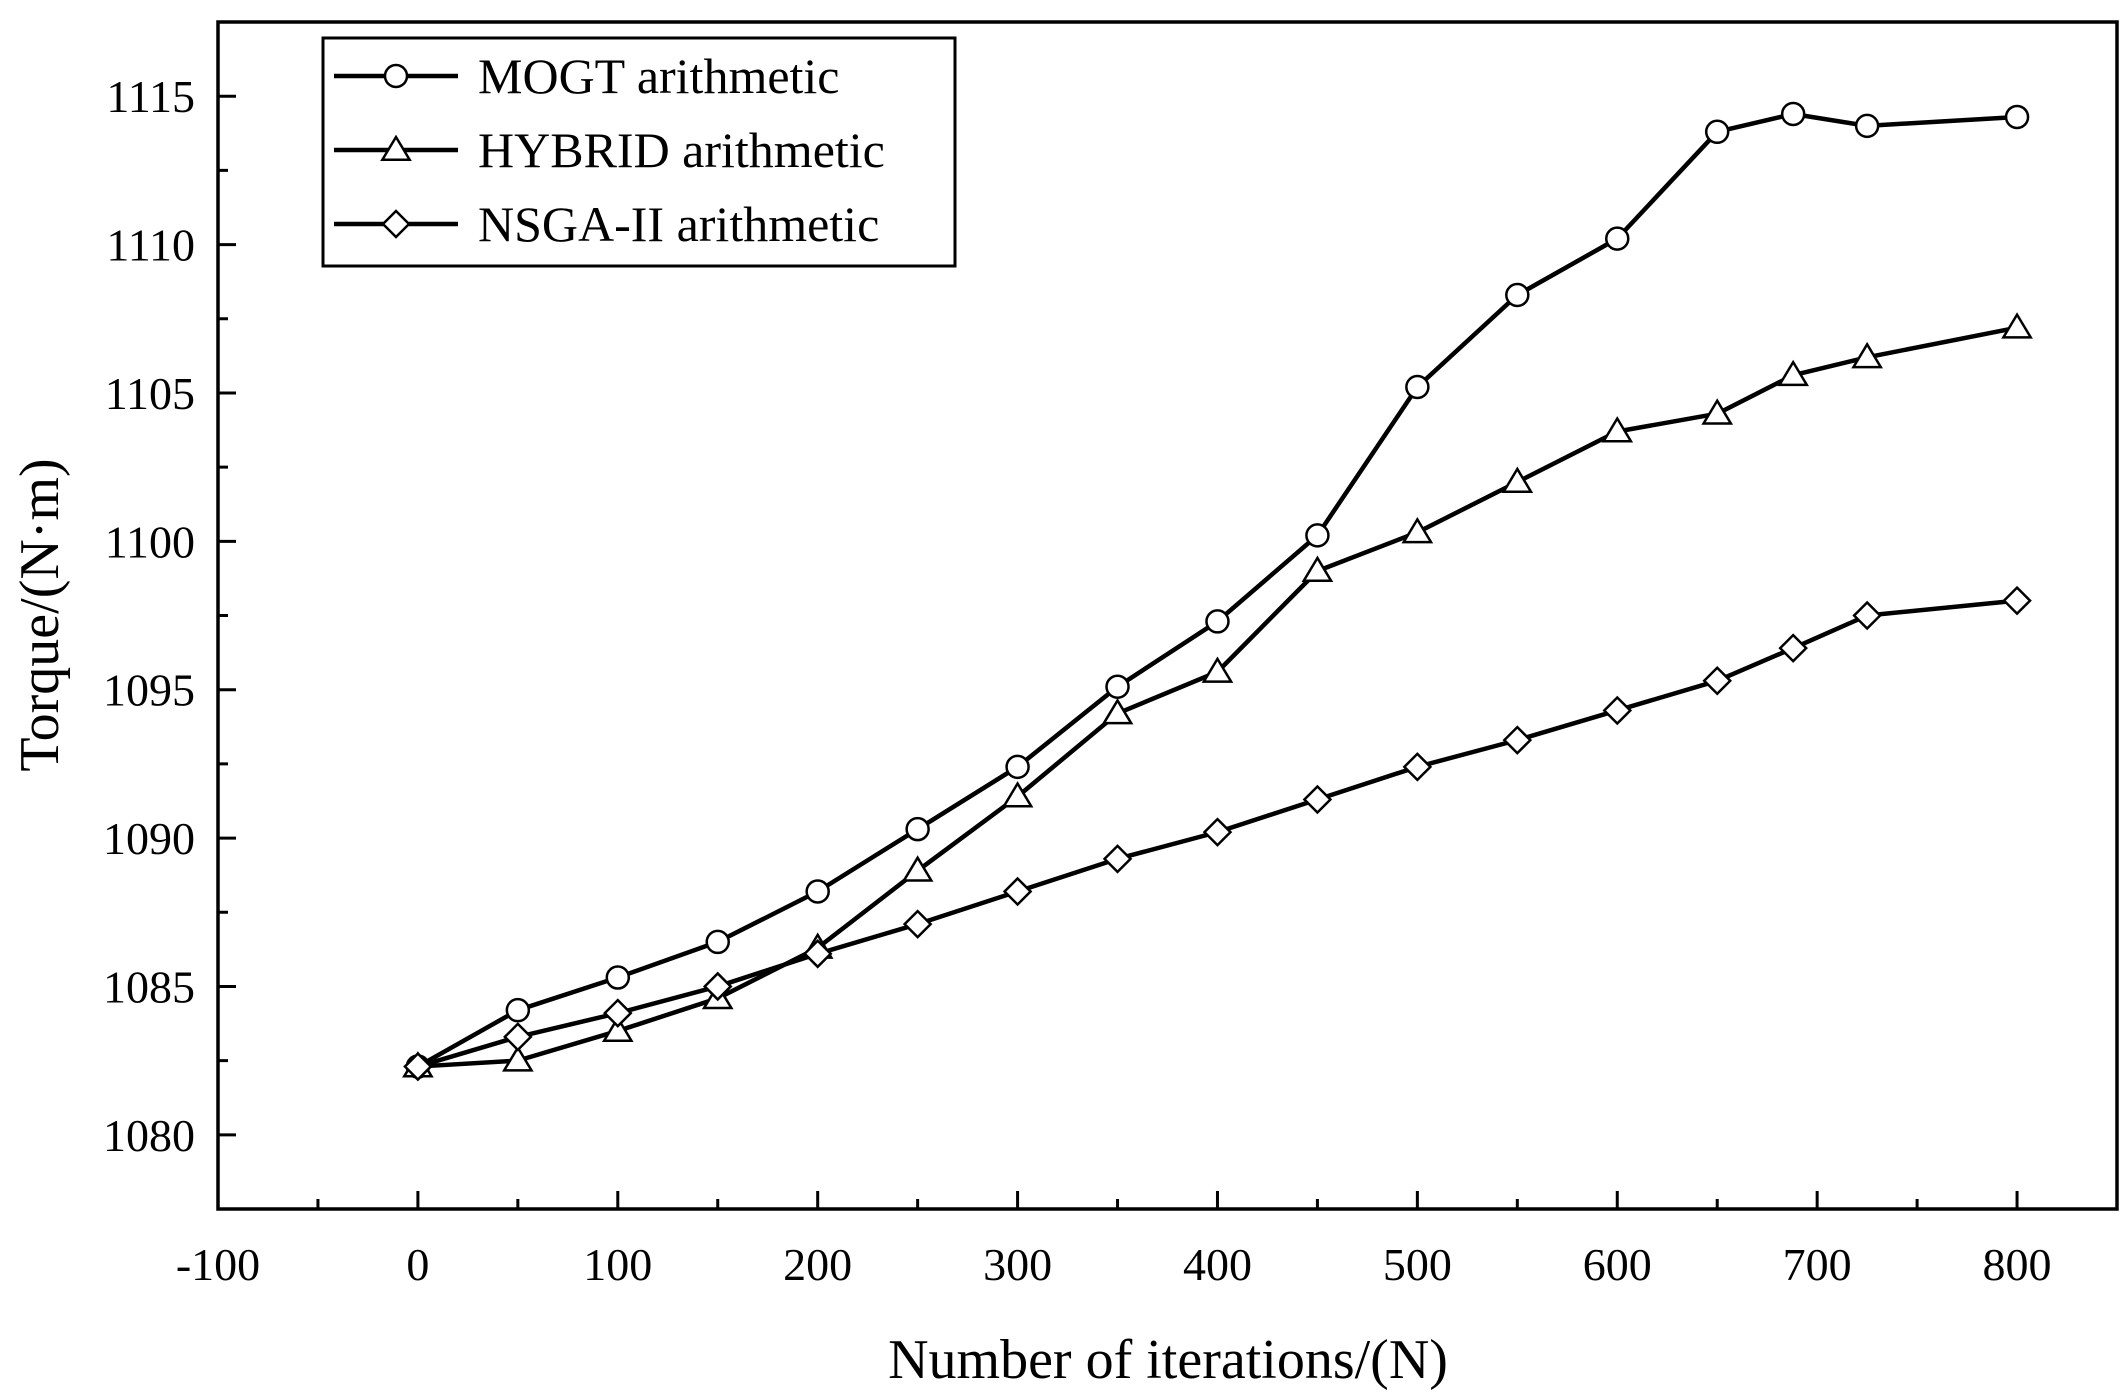 The image size is (2127, 1396). What do you see at coordinates (149, 1135) in the screenshot?
I see `y-tick-label: 1080` at bounding box center [149, 1135].